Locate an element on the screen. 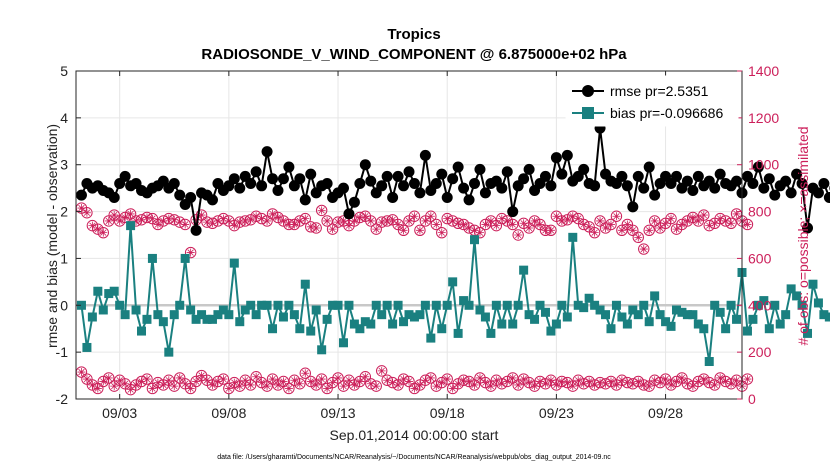 The width and height of the screenshot is (830, 470). y-right-tick-label: 0 is located at coordinates (752, 399).